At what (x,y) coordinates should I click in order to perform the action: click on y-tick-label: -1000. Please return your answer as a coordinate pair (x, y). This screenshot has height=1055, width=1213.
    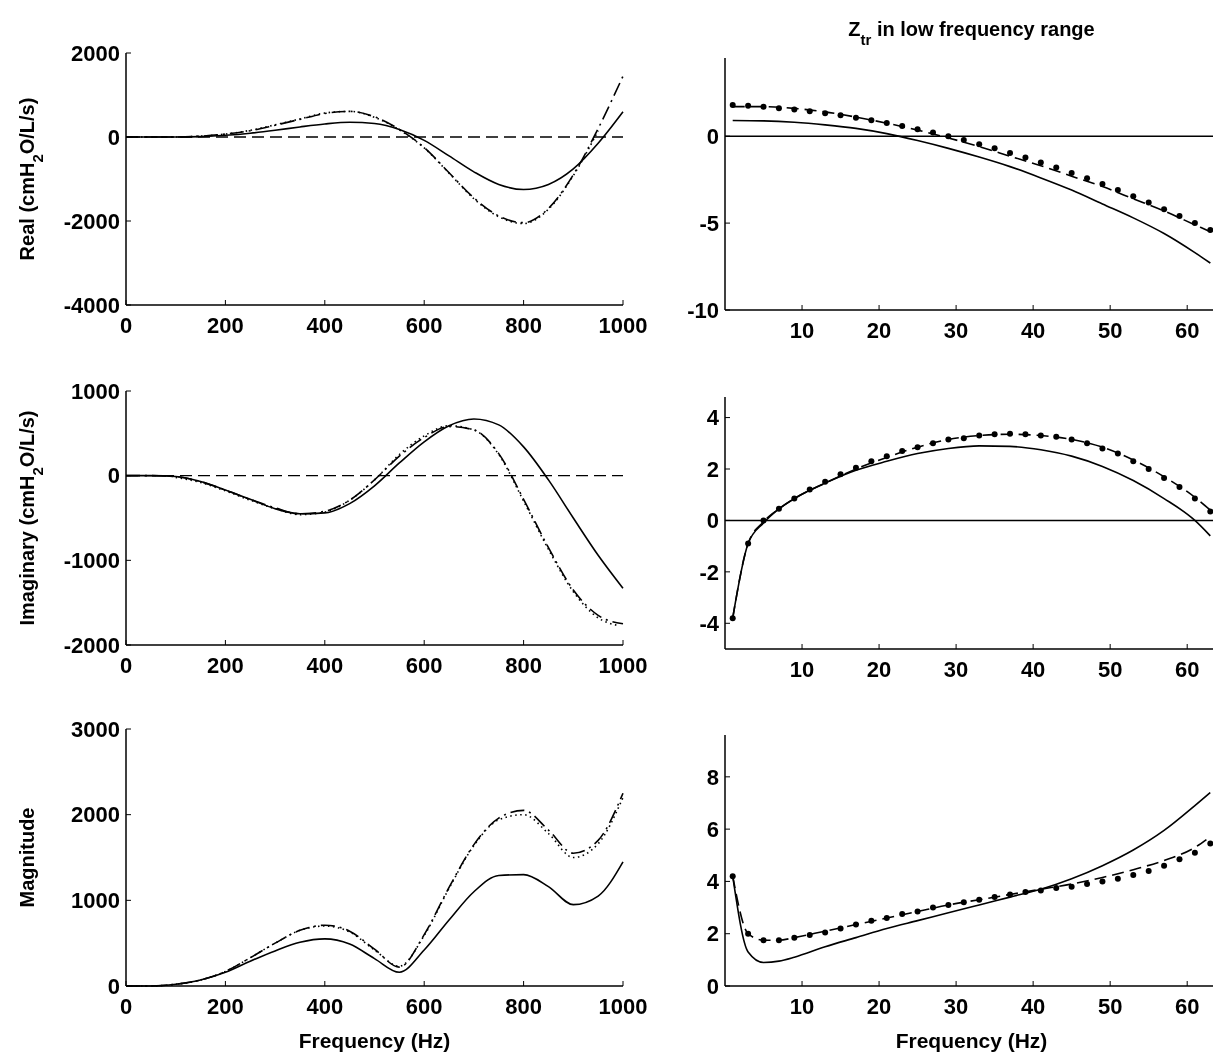
    Looking at the image, I should click on (91, 561).